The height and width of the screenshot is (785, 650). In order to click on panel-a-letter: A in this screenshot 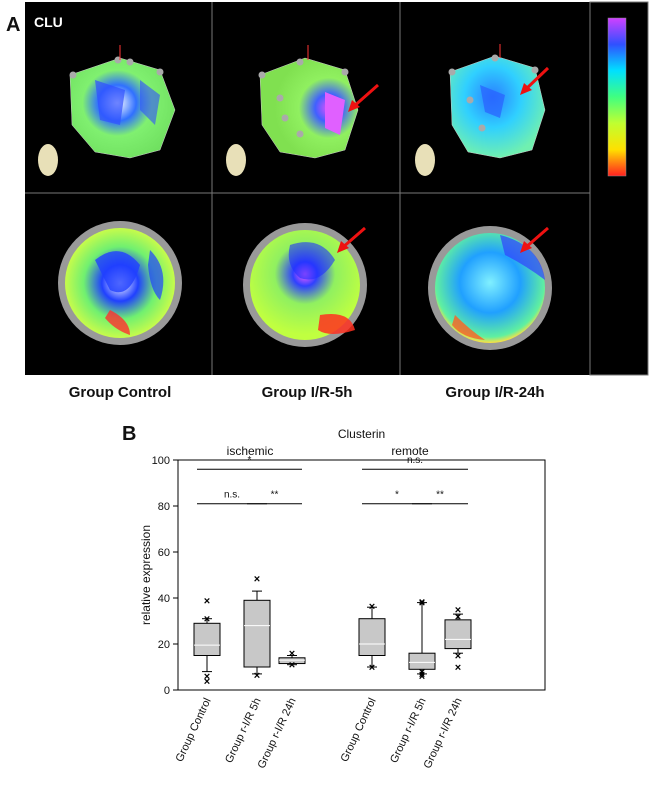, I will do `click(13, 25)`.